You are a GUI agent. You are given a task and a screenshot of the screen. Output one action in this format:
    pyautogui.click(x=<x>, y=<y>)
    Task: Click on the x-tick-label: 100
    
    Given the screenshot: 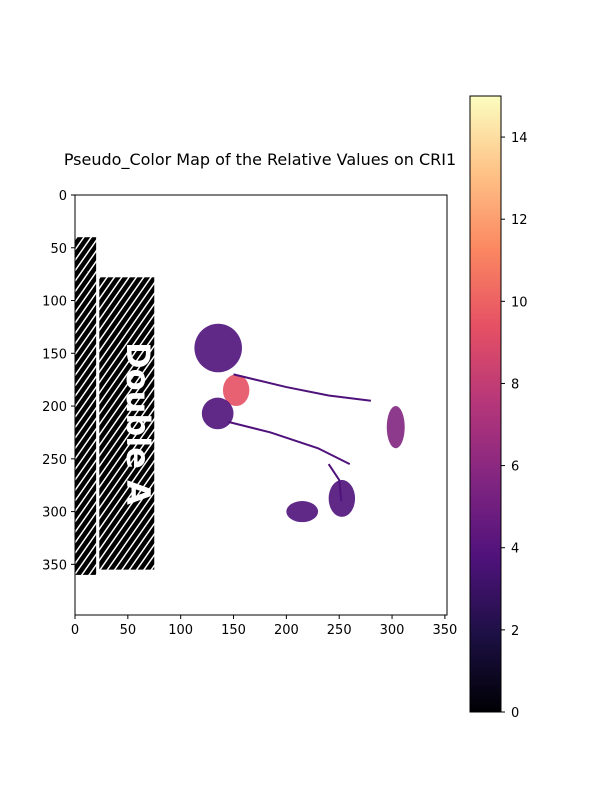 What is the action you would take?
    pyautogui.click(x=180, y=630)
    